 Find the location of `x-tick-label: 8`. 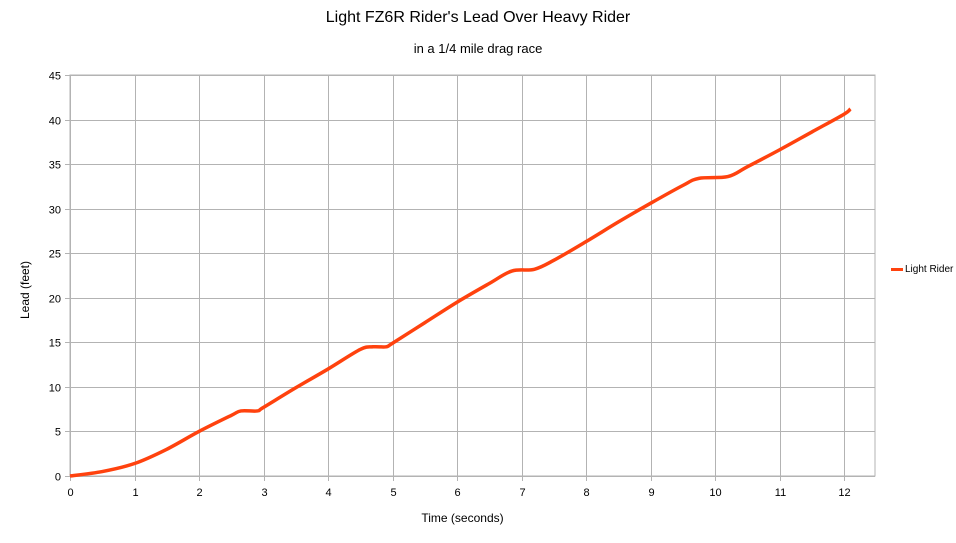

x-tick-label: 8 is located at coordinates (586, 493).